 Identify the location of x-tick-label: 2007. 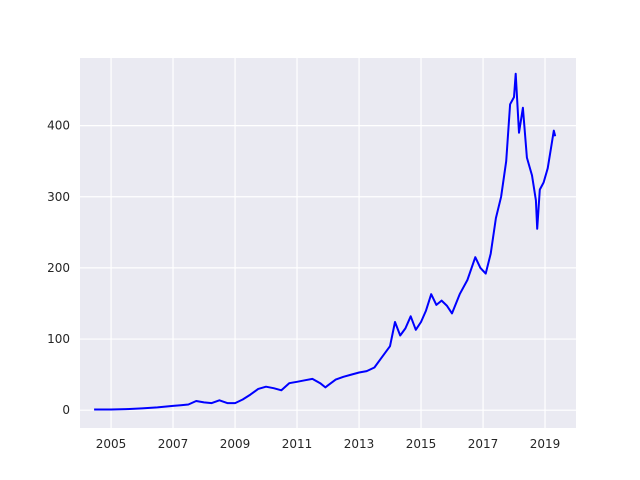
(173, 444).